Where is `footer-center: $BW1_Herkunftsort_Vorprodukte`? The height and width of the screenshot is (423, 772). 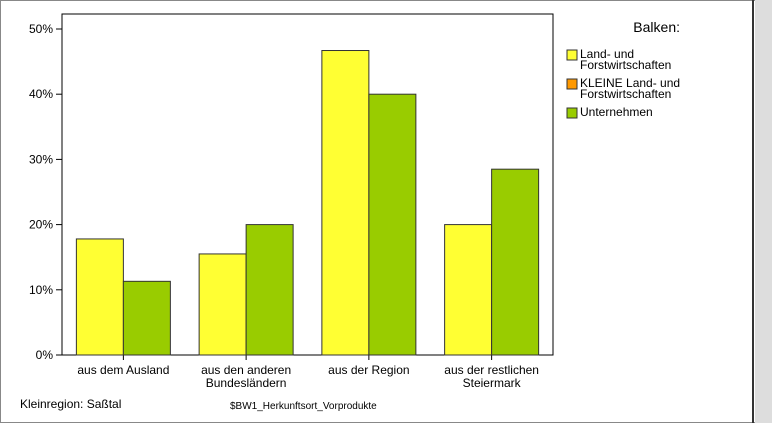
footer-center: $BW1_Herkunftsort_Vorprodukte is located at coordinates (303, 406).